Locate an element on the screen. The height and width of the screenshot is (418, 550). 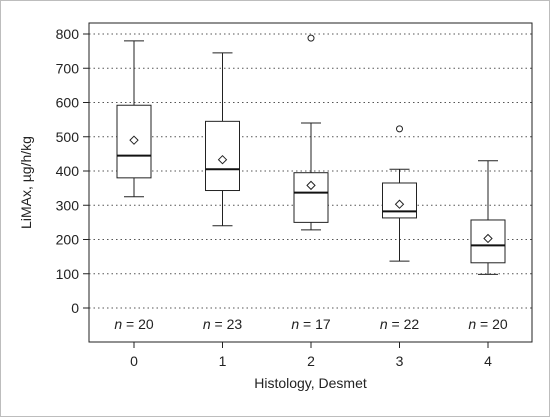
y-tick-label: 700 is located at coordinates (68, 68).